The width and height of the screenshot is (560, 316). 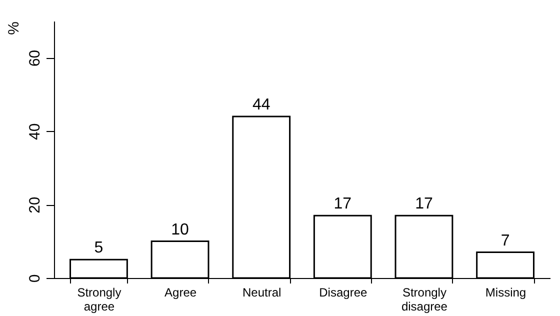 I want to click on x-tick-label: Strongly agree, so click(x=99, y=300).